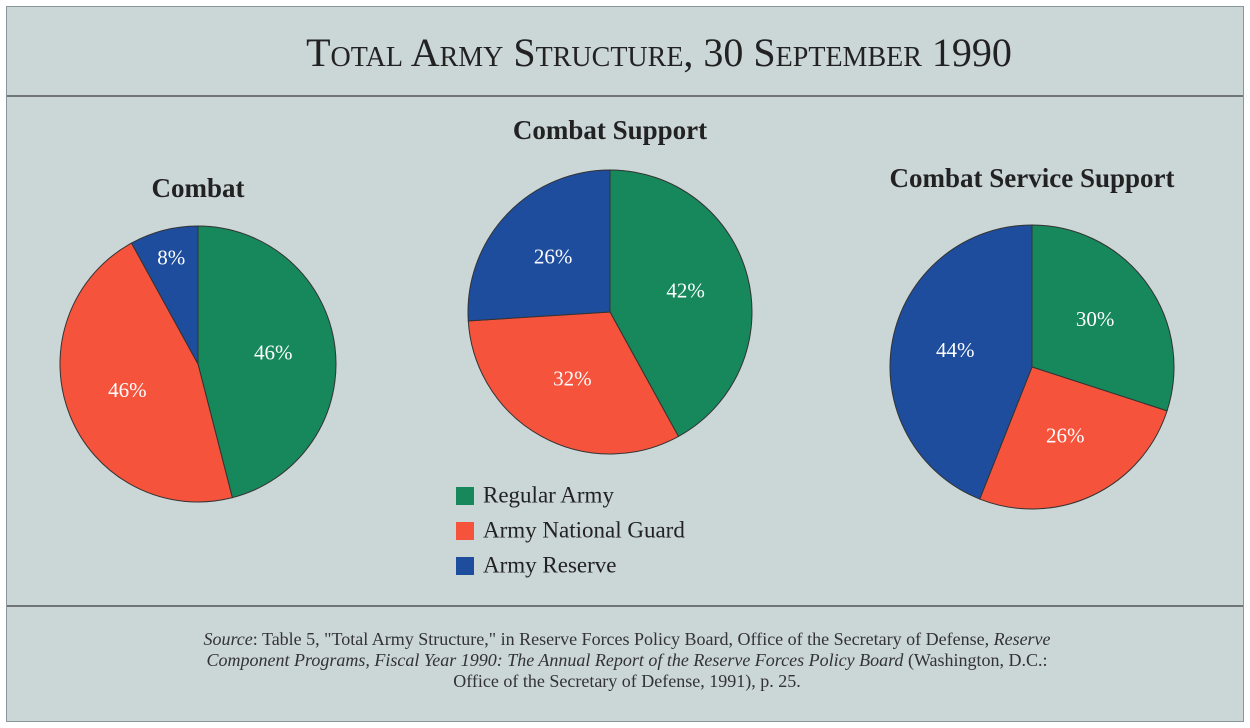 The height and width of the screenshot is (728, 1250). What do you see at coordinates (198, 188) in the screenshot?
I see `pie-title: Combat` at bounding box center [198, 188].